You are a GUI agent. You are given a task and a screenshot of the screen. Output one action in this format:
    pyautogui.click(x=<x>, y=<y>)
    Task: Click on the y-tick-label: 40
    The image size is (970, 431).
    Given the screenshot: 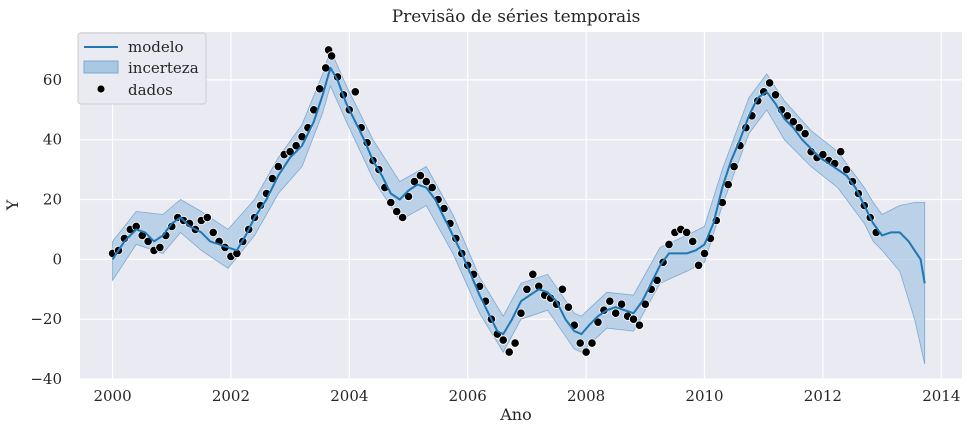 What is the action you would take?
    pyautogui.click(x=52, y=140)
    